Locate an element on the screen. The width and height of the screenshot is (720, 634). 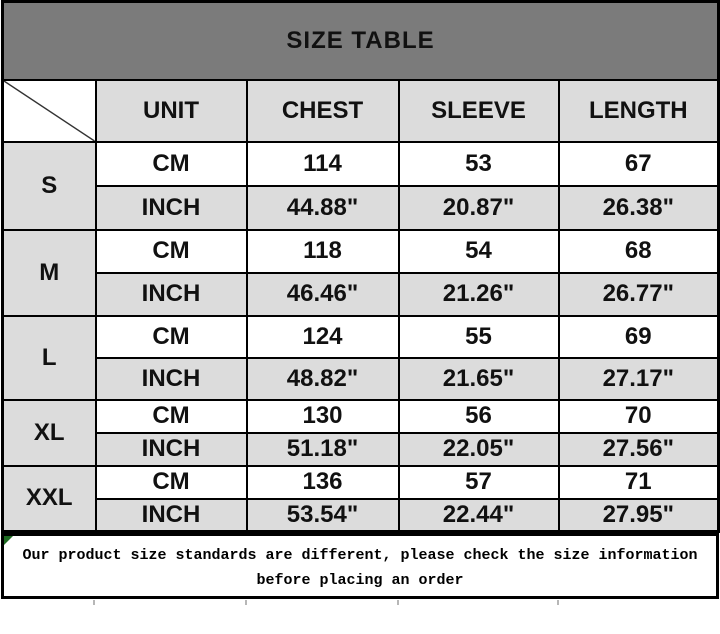
value-cell: 70 is located at coordinates (638, 416).